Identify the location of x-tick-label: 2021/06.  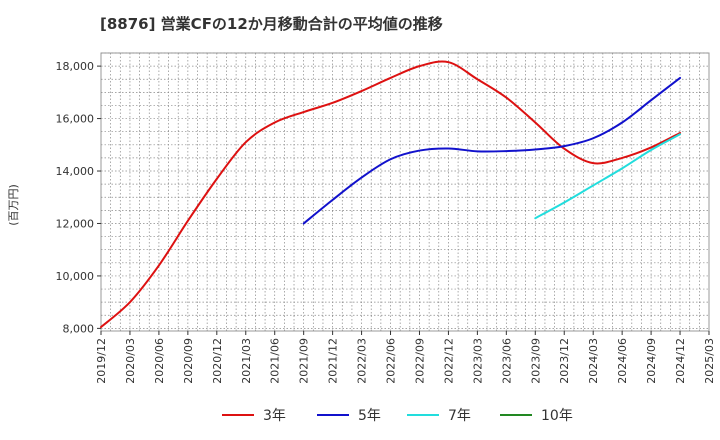
(275, 361).